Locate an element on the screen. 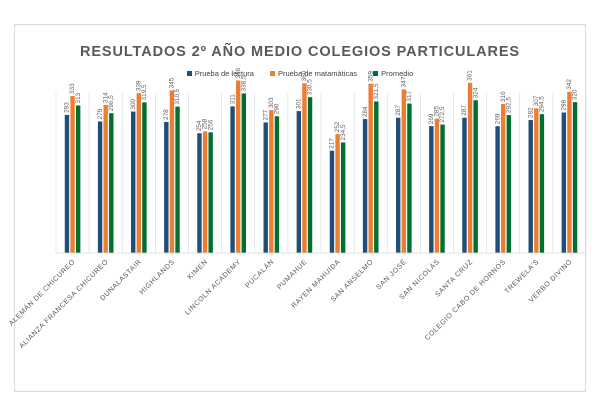  legend-swatch-promedio is located at coordinates (376, 73).